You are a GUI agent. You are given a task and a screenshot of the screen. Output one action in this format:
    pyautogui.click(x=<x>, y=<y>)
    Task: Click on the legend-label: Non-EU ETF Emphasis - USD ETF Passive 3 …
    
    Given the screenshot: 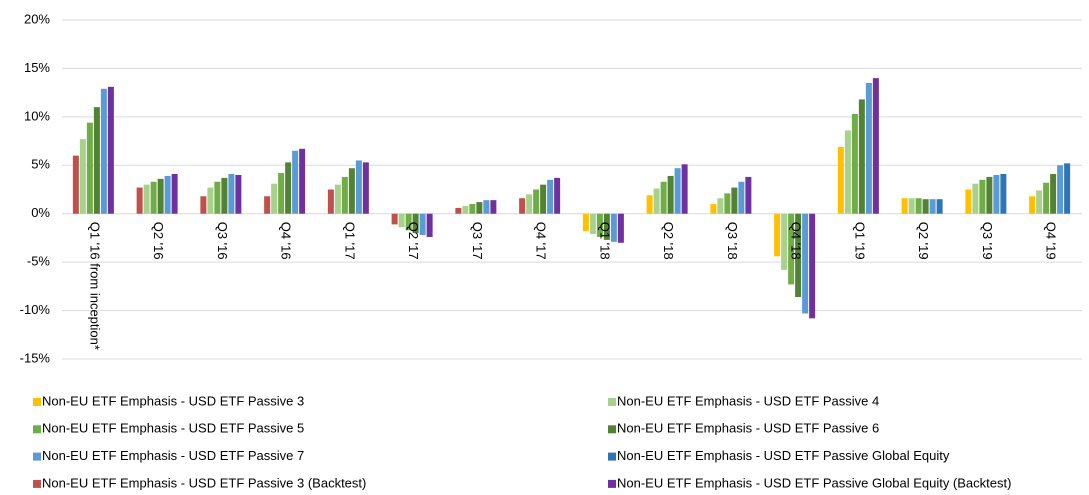 What is the action you would take?
    pyautogui.click(x=204, y=482)
    